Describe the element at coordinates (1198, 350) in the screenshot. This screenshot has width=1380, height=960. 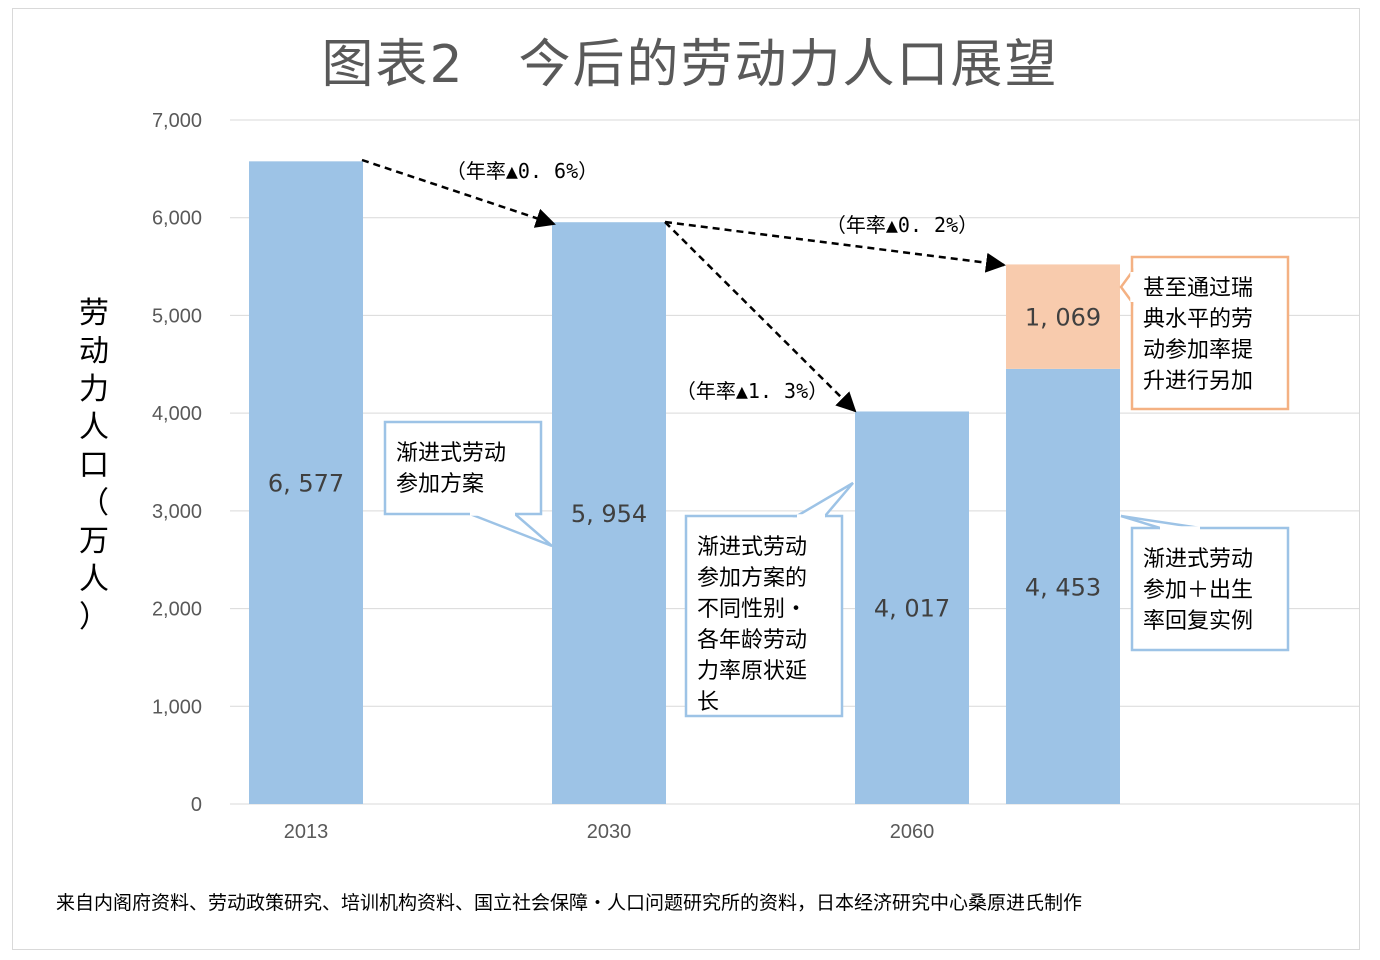
I see `callout-text: 动参加率提` at that location.